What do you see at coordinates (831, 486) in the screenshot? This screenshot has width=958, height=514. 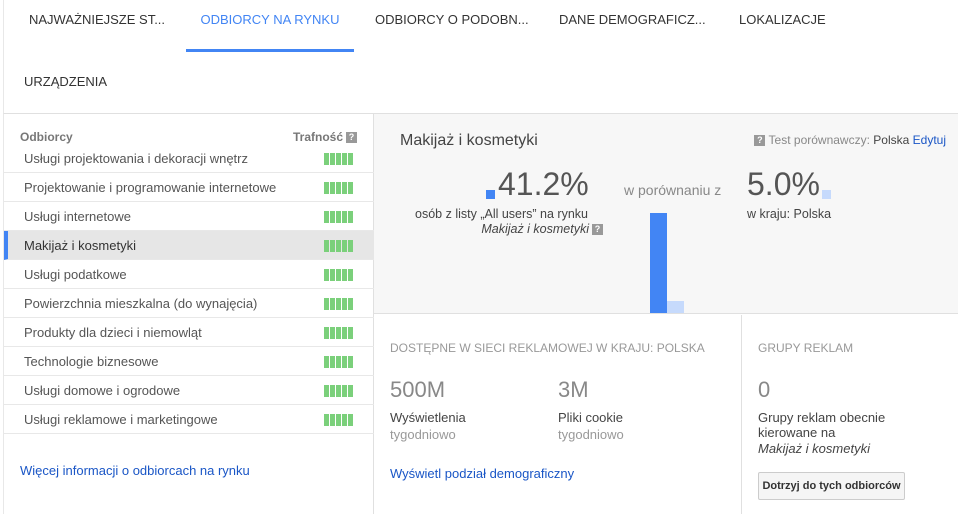 I see `reach-audience-button: Dotrzyj do tych odbiorców` at bounding box center [831, 486].